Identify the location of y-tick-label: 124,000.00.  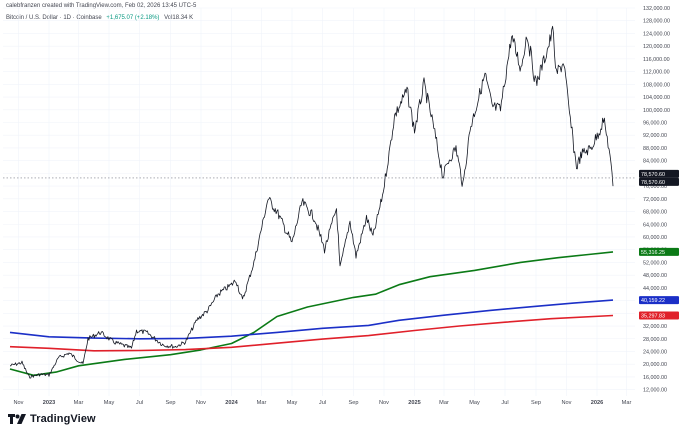
(656, 34).